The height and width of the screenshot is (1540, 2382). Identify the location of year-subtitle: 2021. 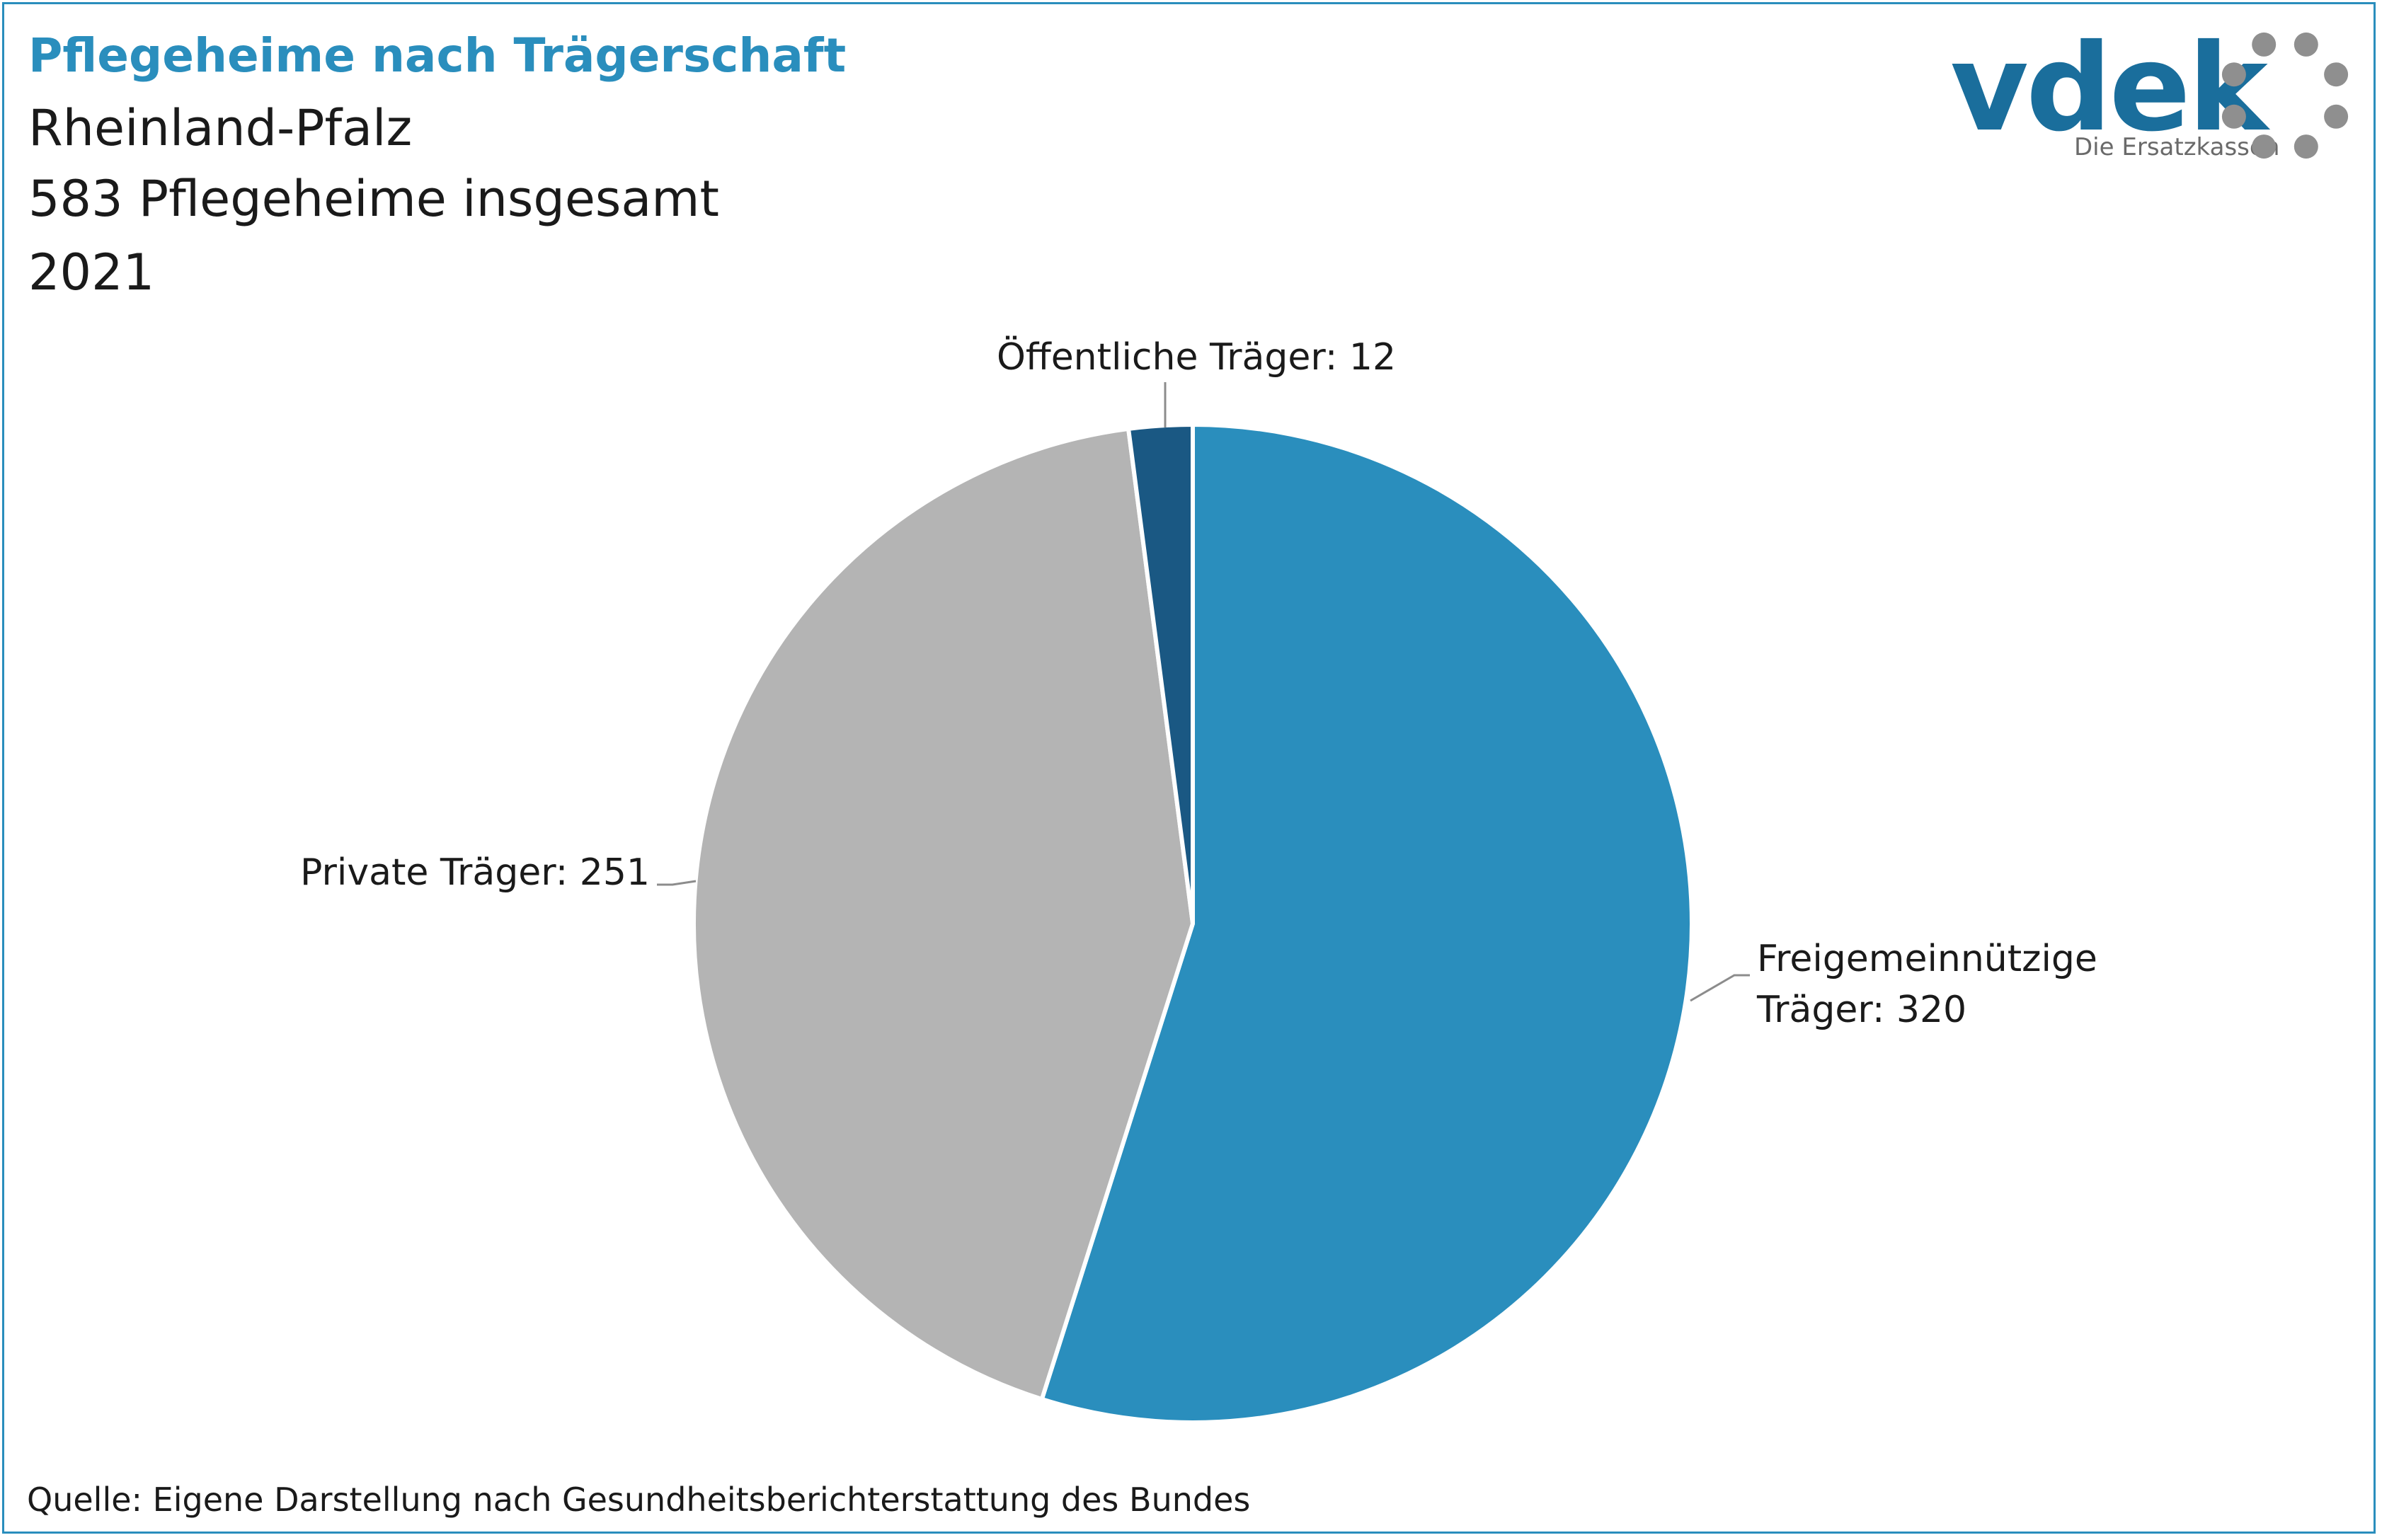
(91, 272).